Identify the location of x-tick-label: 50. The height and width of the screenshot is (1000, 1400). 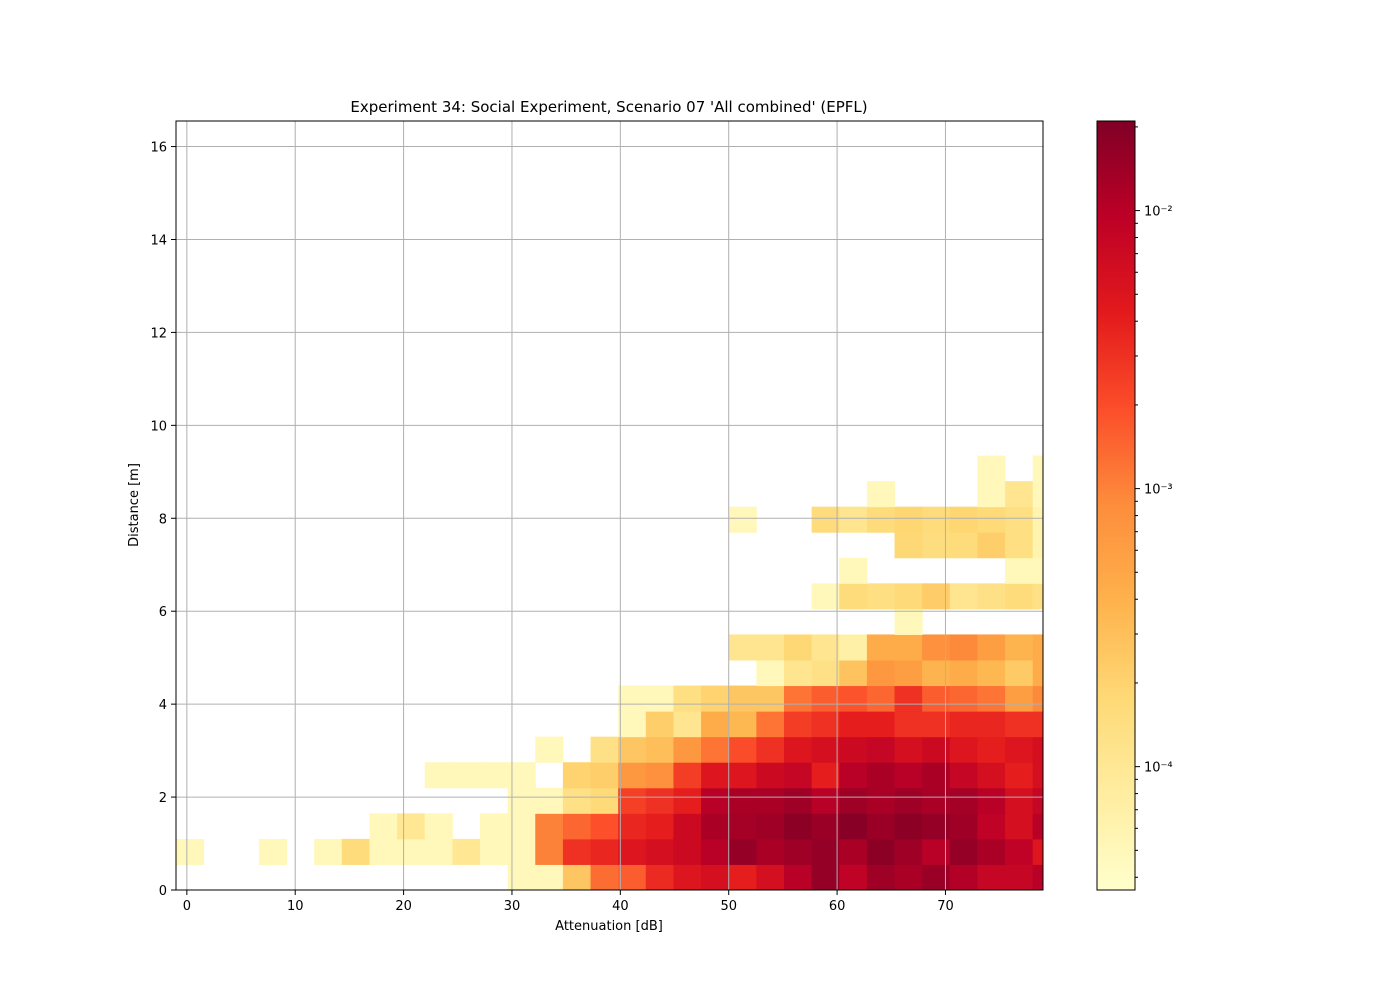
(728, 906).